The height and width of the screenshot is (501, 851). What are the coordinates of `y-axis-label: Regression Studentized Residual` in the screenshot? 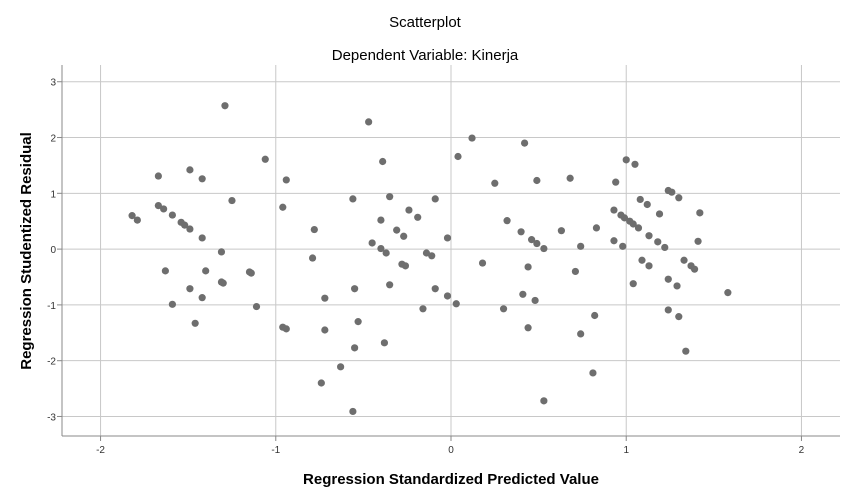 It's located at (26, 251).